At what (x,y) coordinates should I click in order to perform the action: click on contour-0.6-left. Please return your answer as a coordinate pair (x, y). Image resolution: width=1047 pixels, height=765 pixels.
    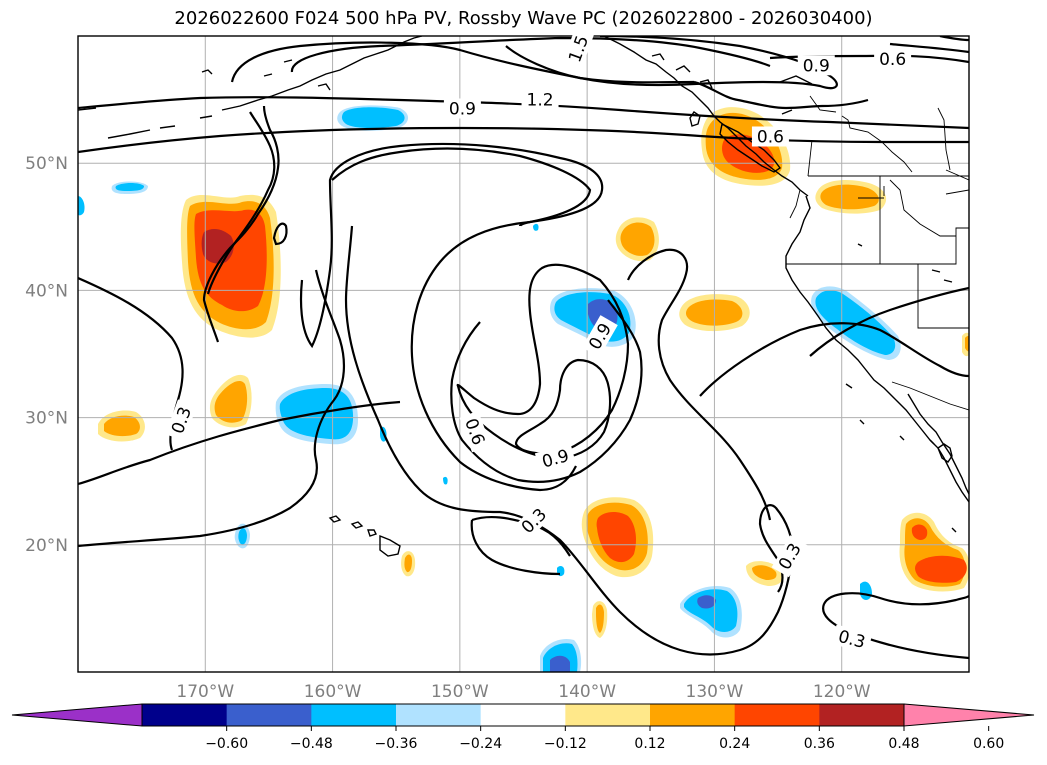
    Looking at the image, I should click on (241, 224).